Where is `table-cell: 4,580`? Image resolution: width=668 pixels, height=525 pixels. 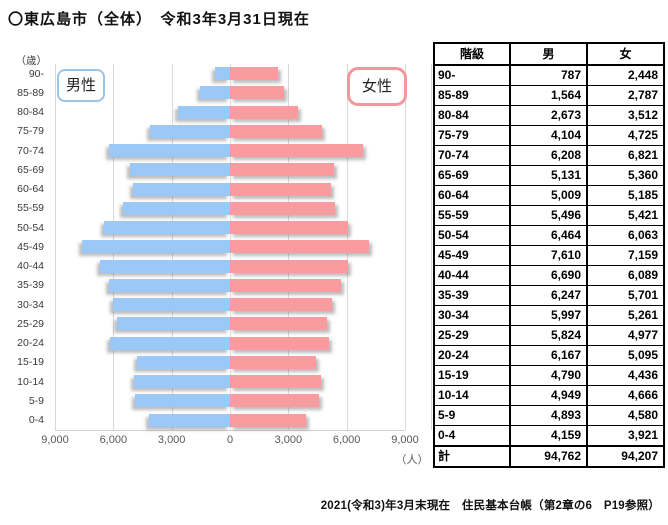 table-cell: 4,580 is located at coordinates (625, 415).